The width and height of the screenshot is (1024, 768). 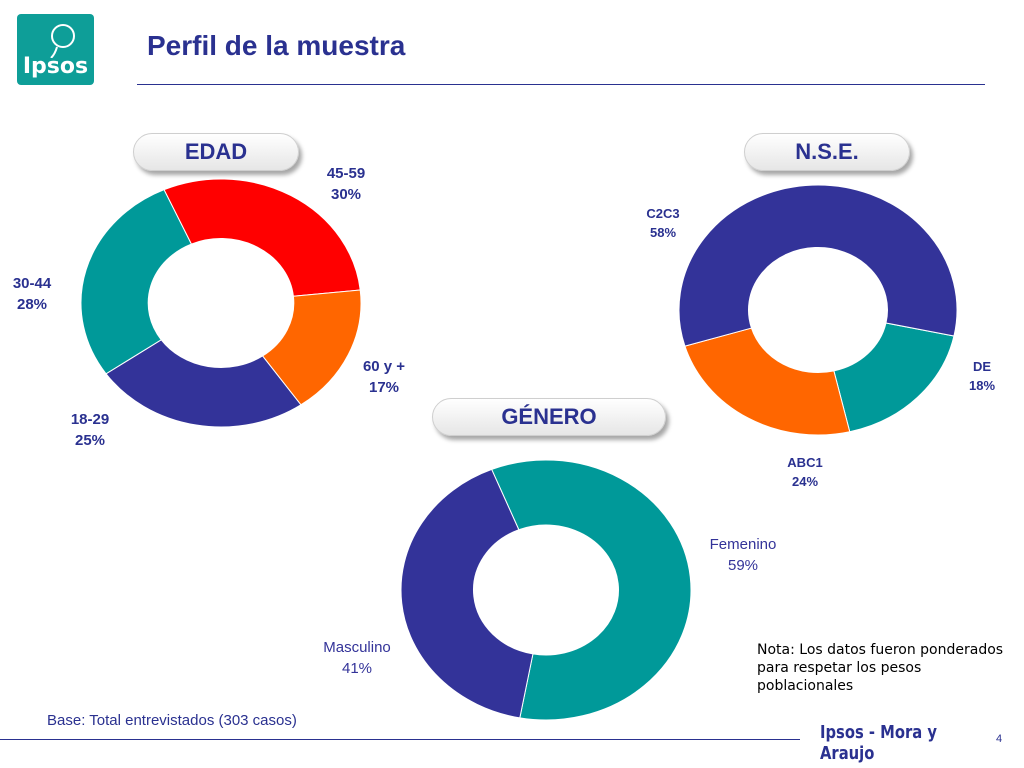 I want to click on slice-label: Femenino, so click(x=743, y=544).